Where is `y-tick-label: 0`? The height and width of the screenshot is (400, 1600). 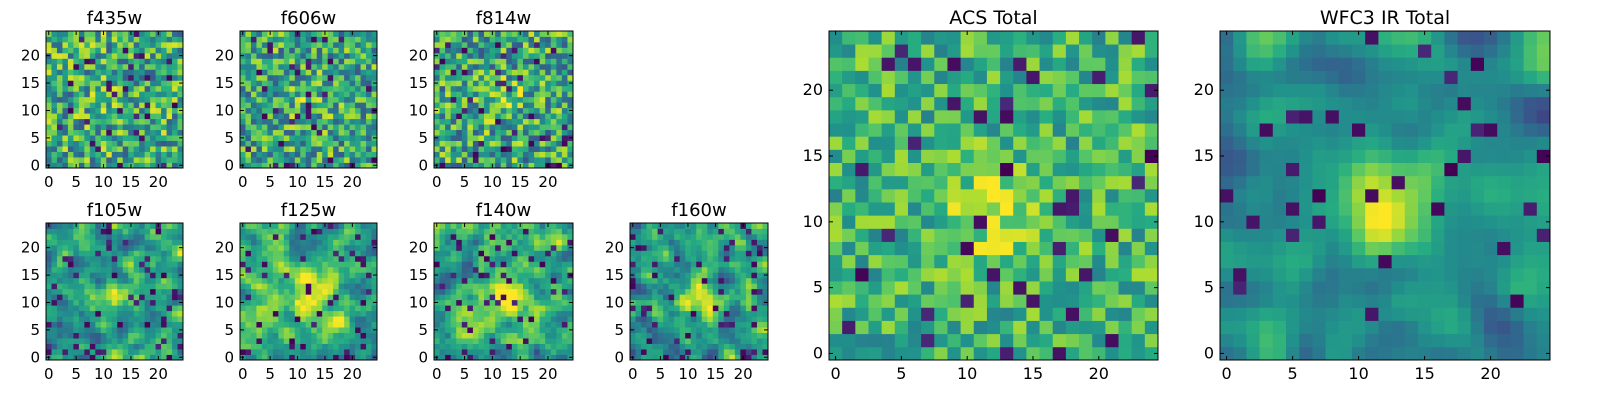
y-tick-label: 0 is located at coordinates (229, 357).